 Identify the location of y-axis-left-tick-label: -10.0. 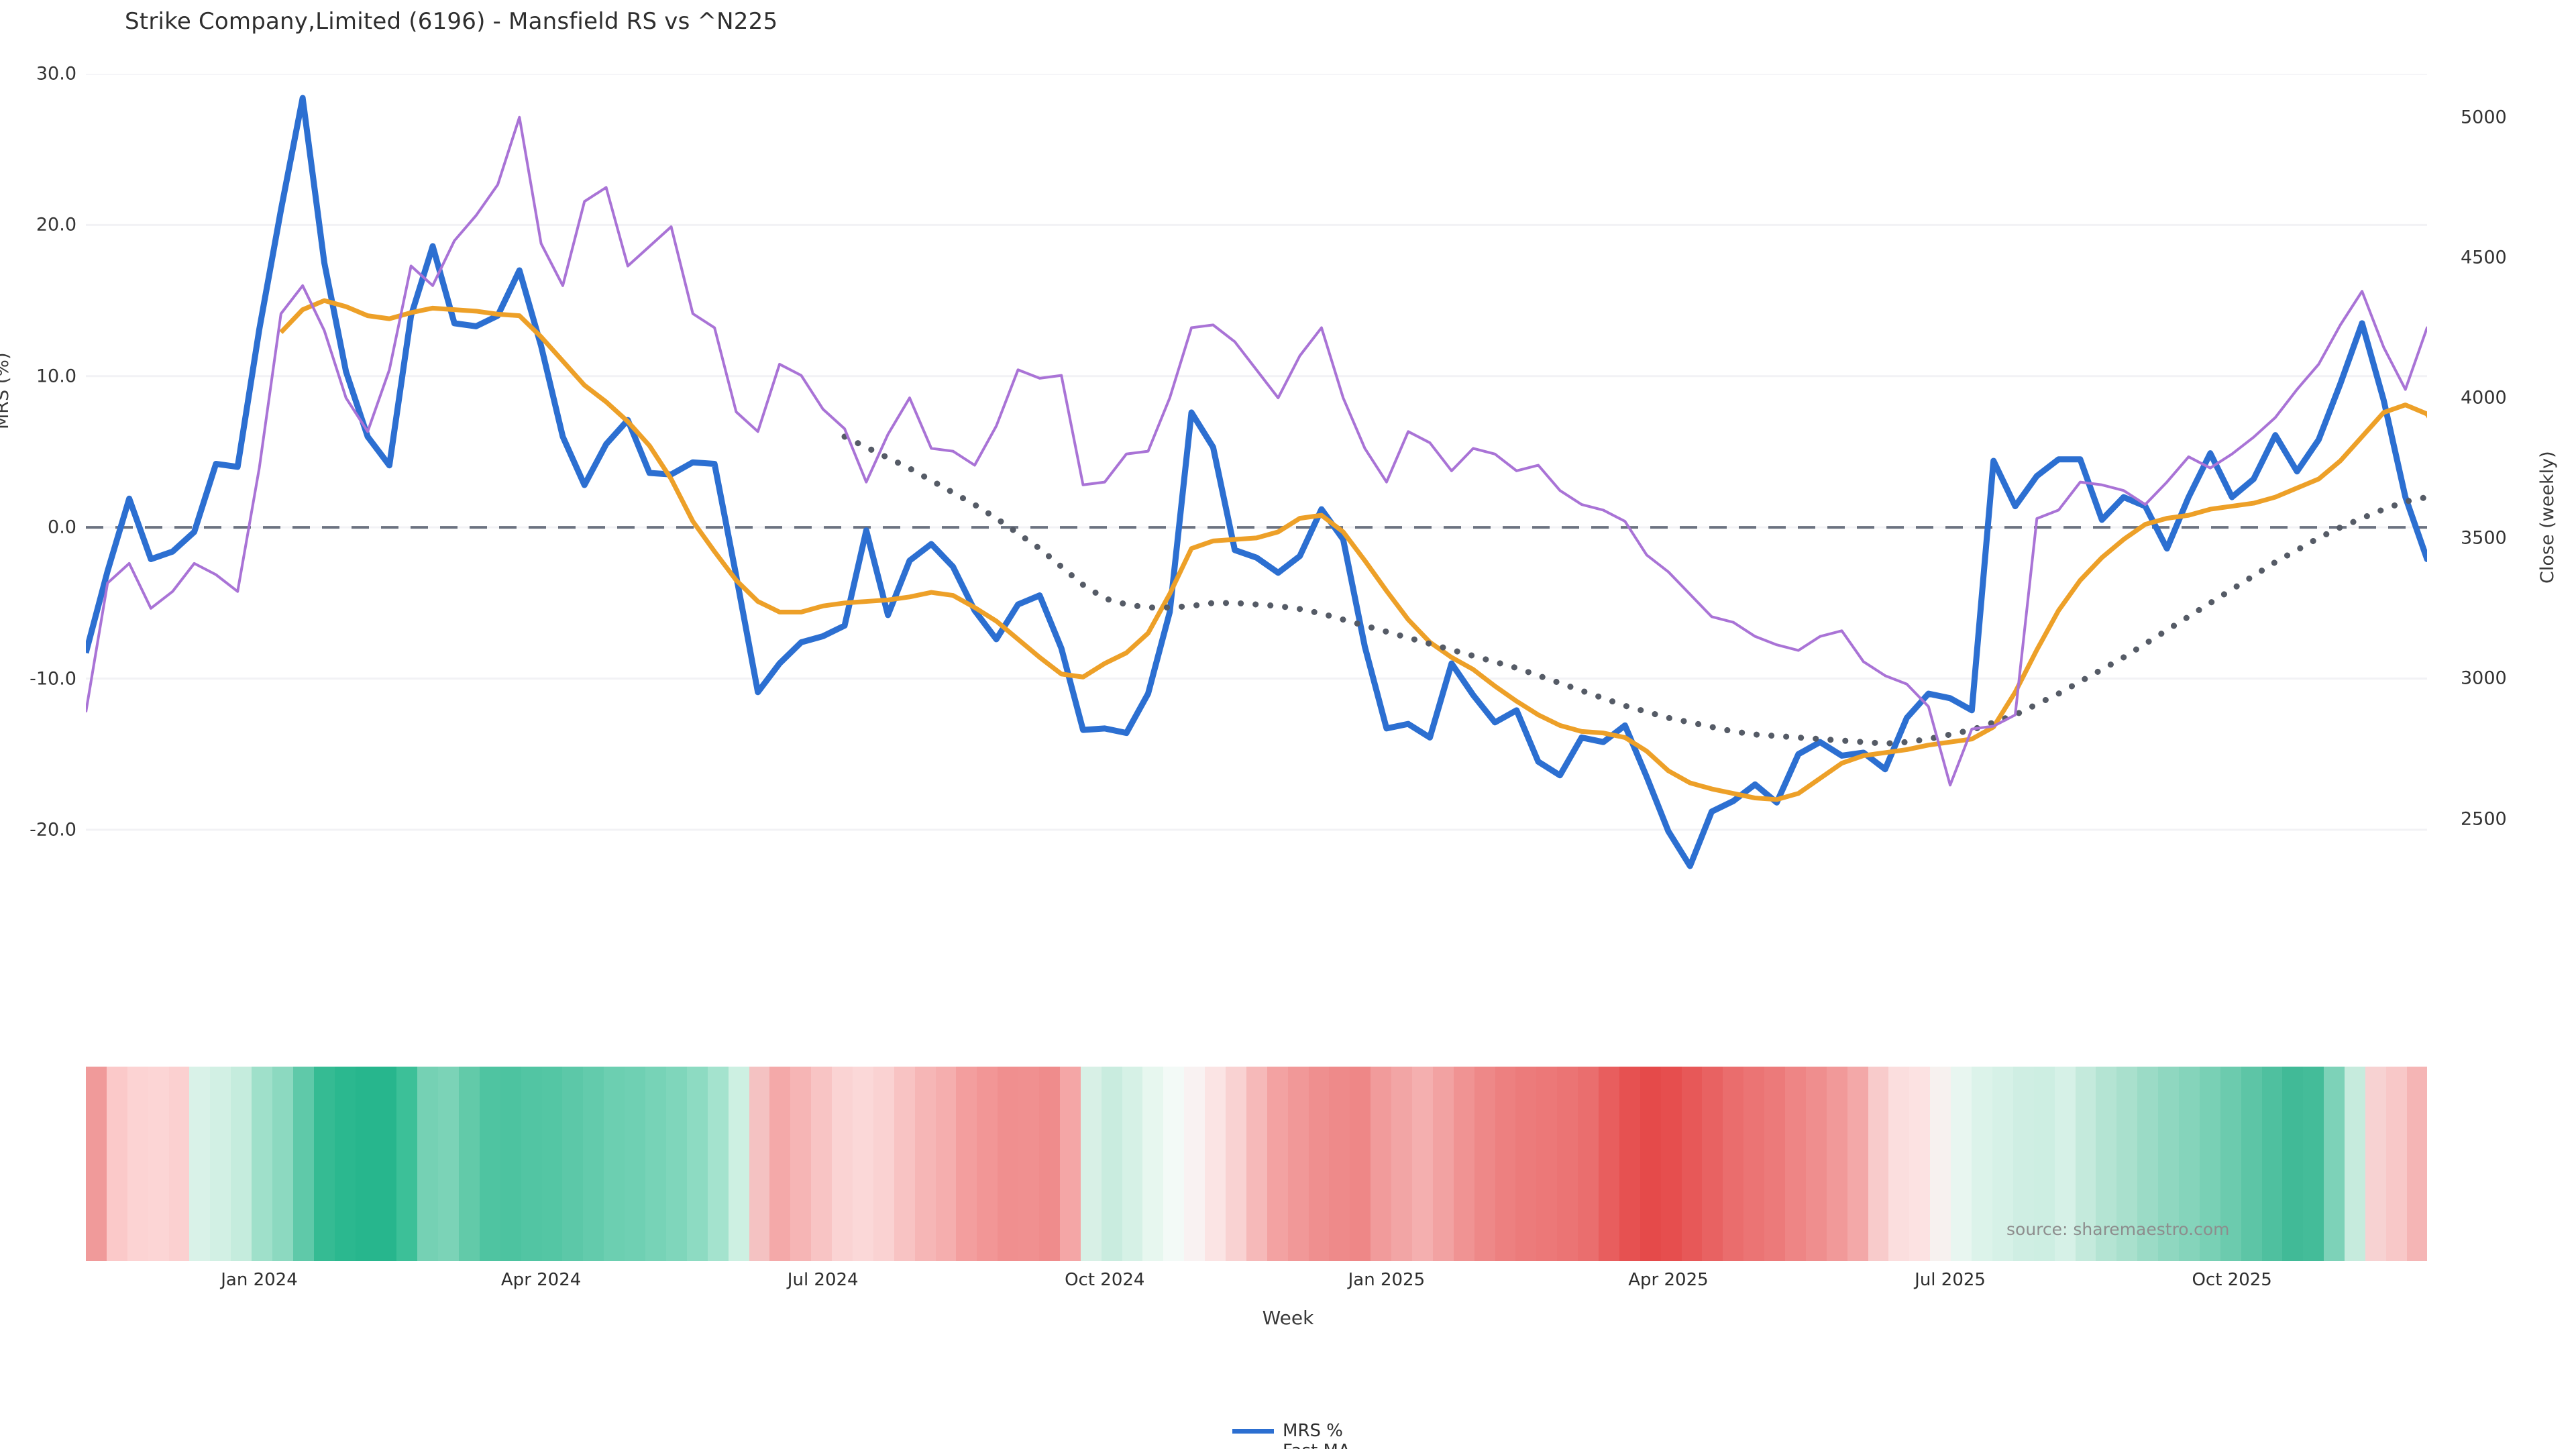
(53, 678).